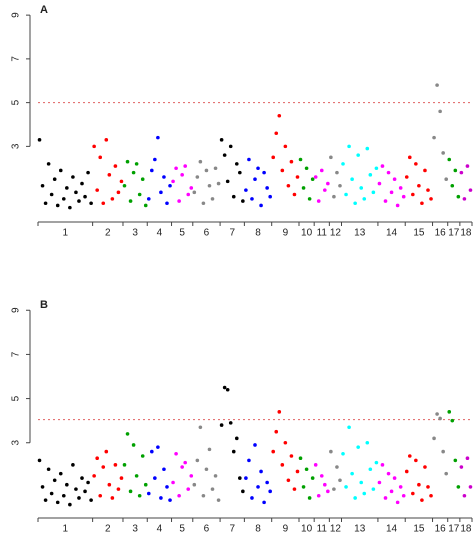  Describe the element at coordinates (66, 233) in the screenshot. I see `chromosome-label: 1` at that location.